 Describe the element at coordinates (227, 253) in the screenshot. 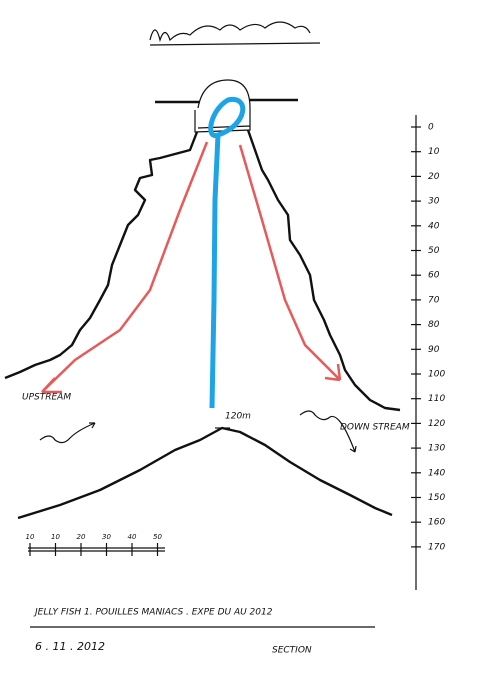

I see `shaft` at that location.